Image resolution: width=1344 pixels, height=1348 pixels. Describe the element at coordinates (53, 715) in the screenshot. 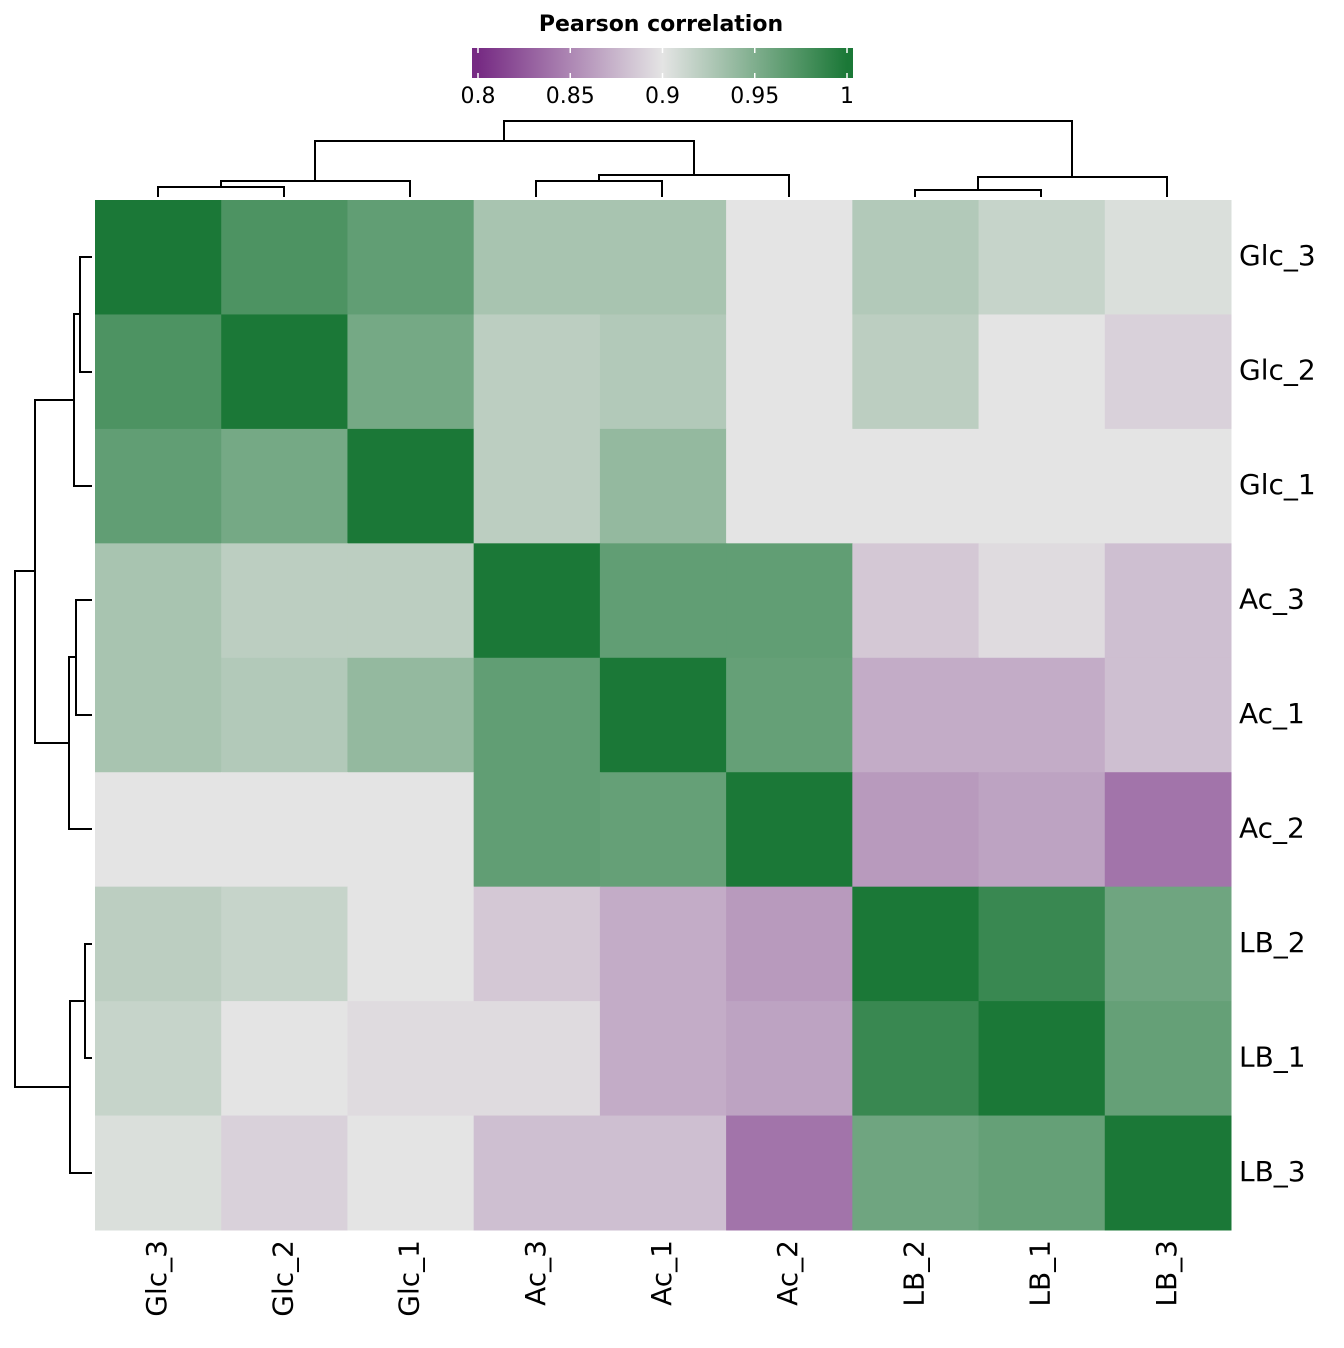

I see `row-dendrogram` at that location.